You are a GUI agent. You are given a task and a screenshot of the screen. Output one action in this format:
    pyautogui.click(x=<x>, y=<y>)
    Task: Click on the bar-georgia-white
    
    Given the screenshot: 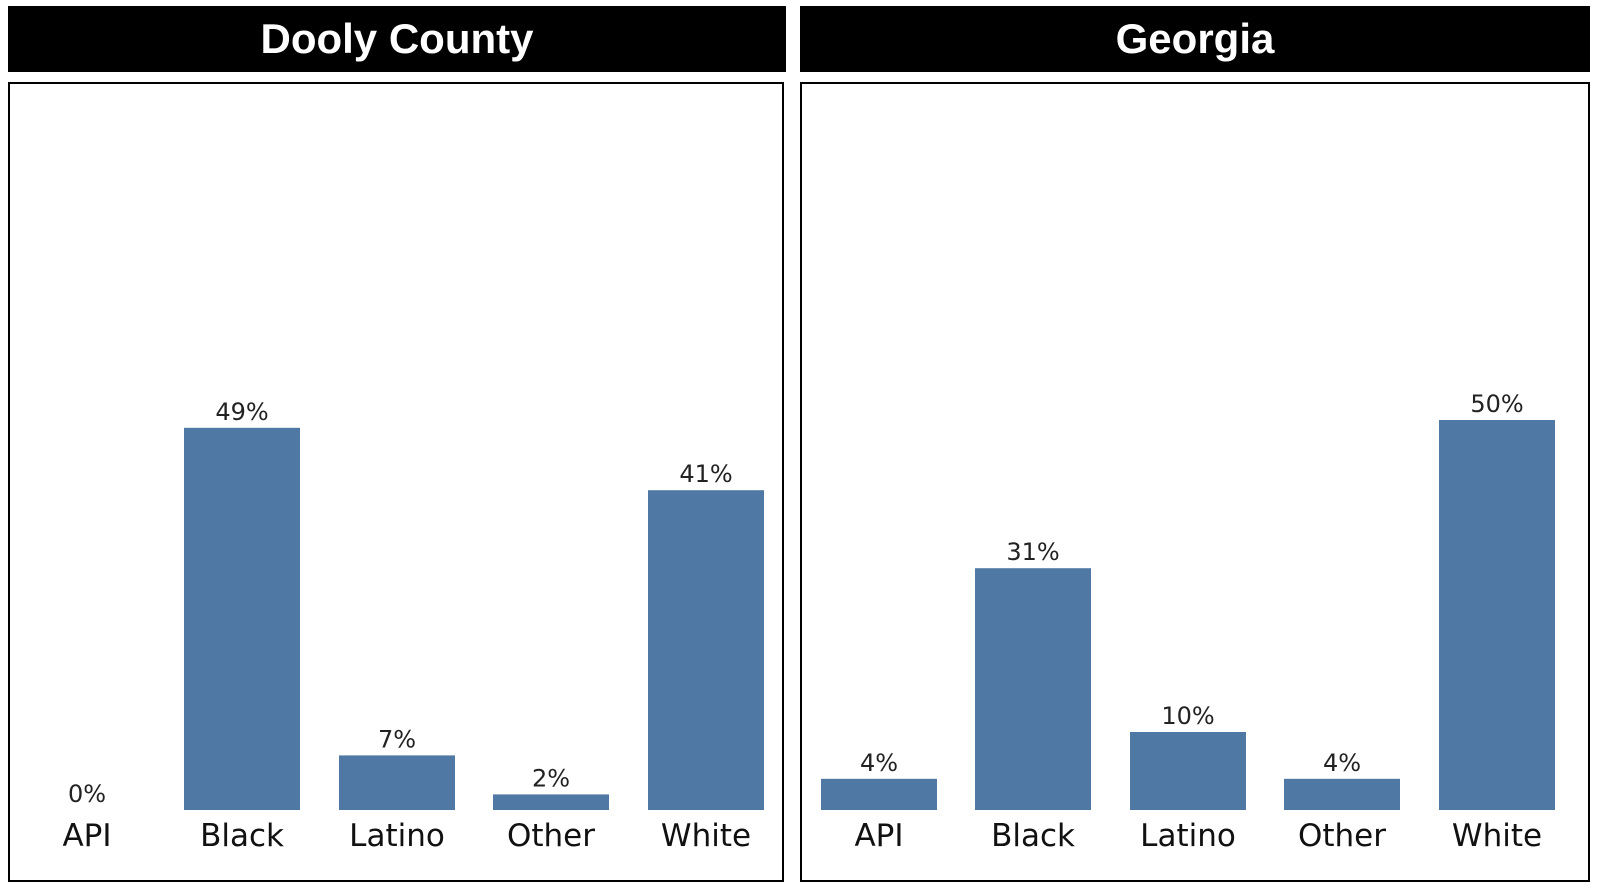 What is the action you would take?
    pyautogui.click(x=1497, y=615)
    